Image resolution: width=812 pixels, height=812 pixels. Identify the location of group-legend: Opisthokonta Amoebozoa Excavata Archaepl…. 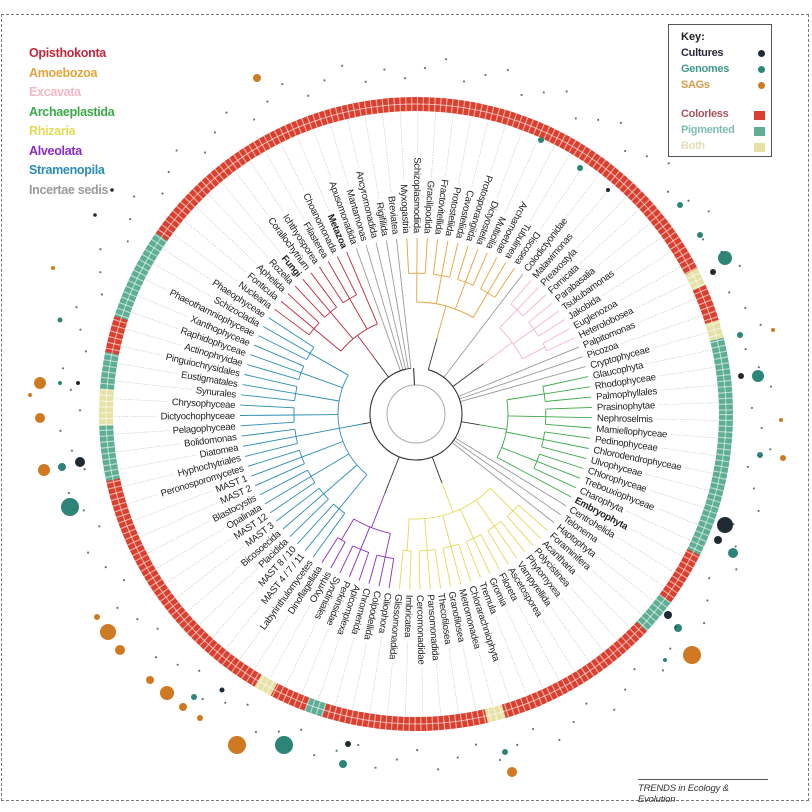
(72, 122).